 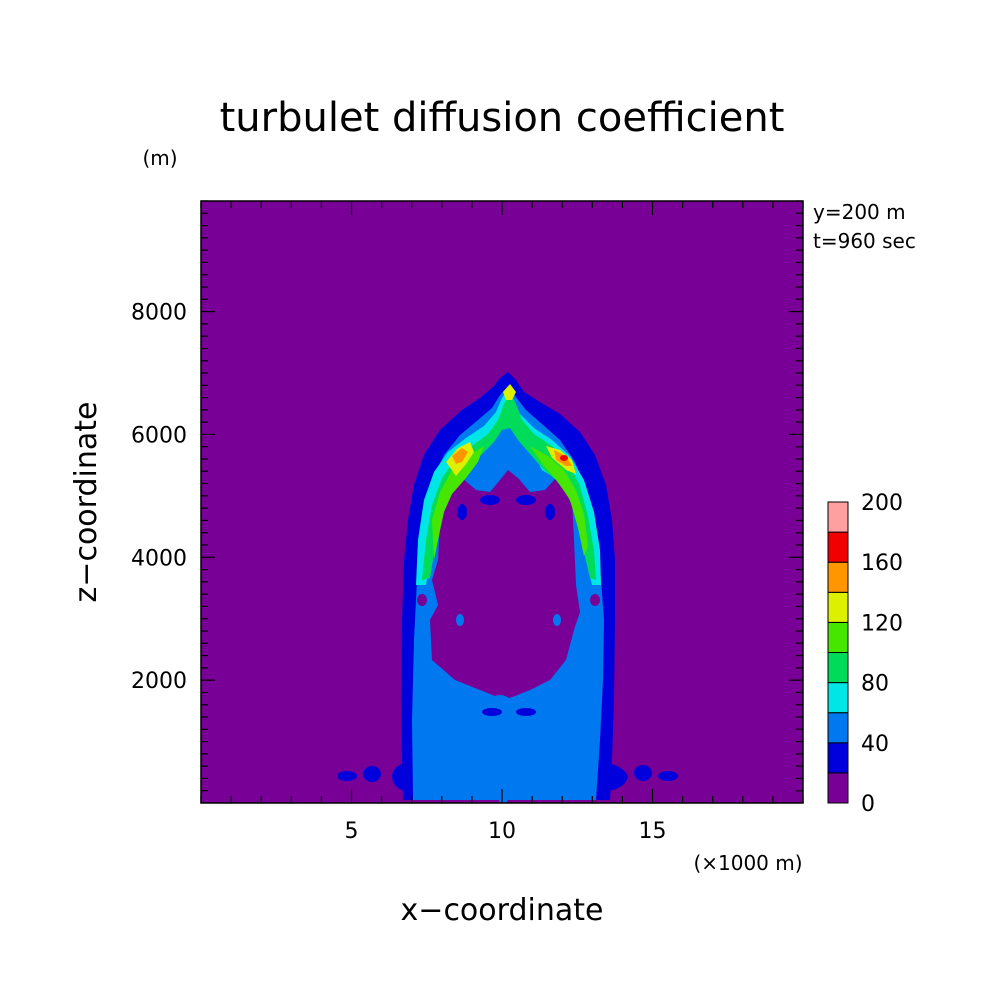 What do you see at coordinates (882, 563) in the screenshot?
I see `colorbar-label: 160` at bounding box center [882, 563].